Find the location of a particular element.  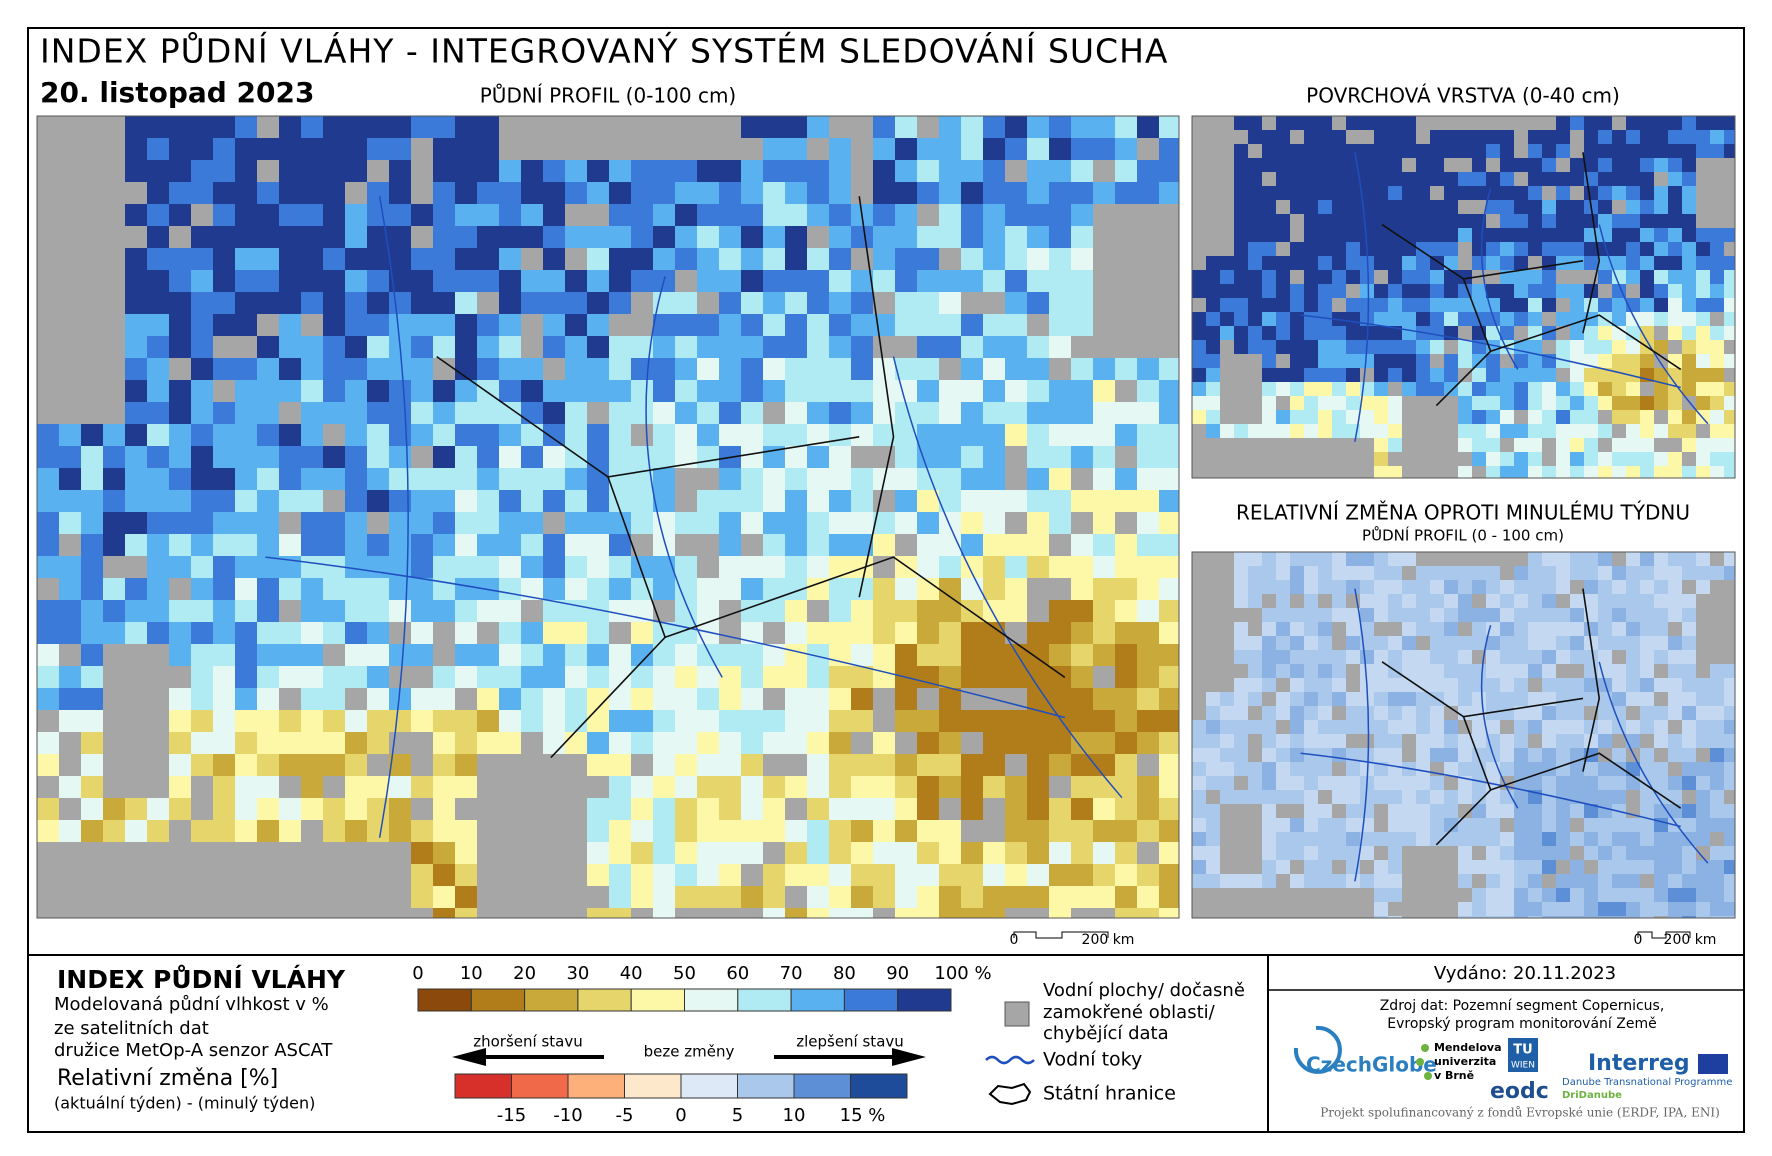

scale-label: 0 is located at coordinates (1638, 940).